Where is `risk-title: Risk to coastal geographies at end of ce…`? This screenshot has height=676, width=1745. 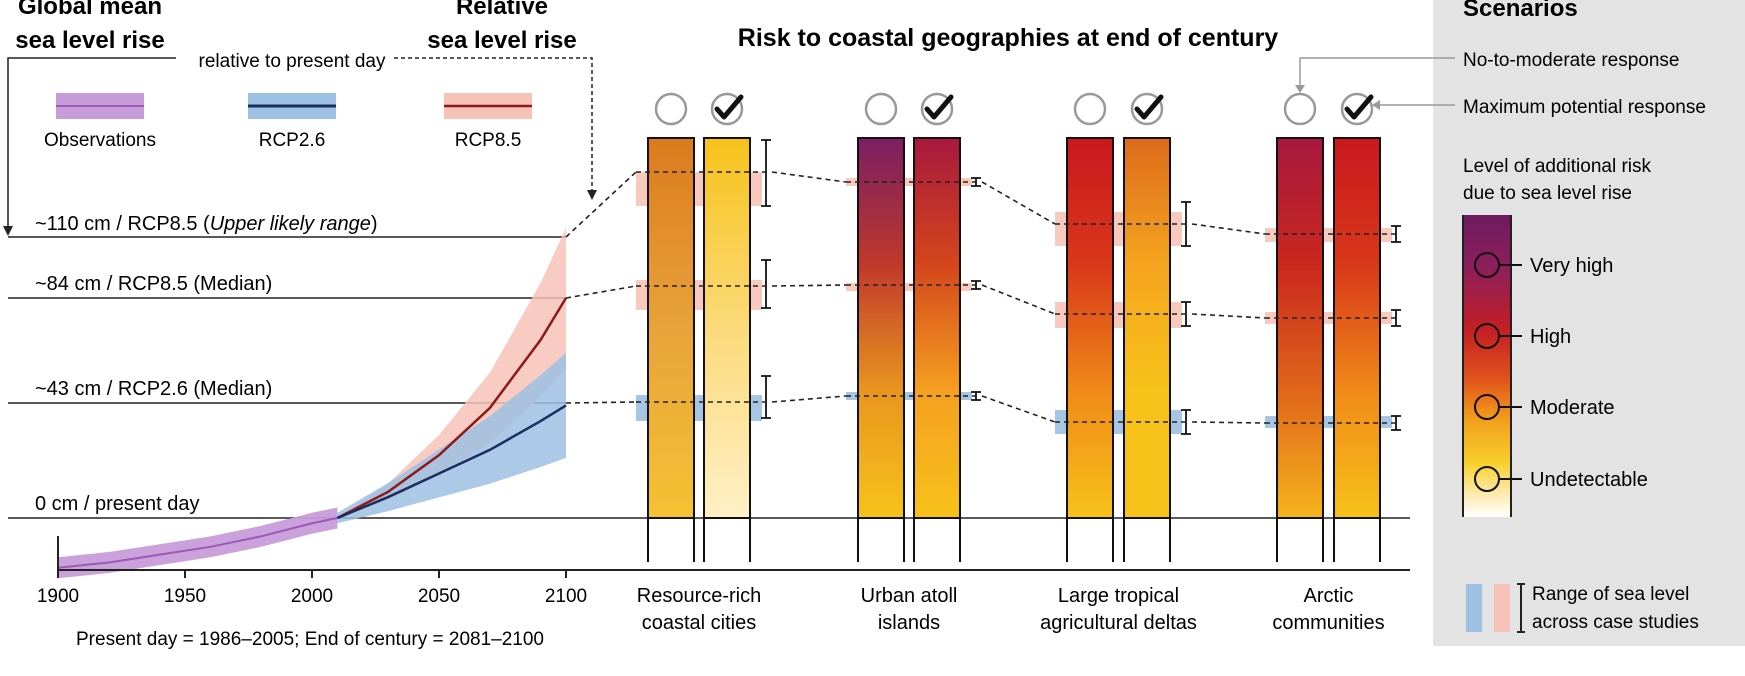 risk-title: Risk to coastal geographies at end of ce… is located at coordinates (1008, 38).